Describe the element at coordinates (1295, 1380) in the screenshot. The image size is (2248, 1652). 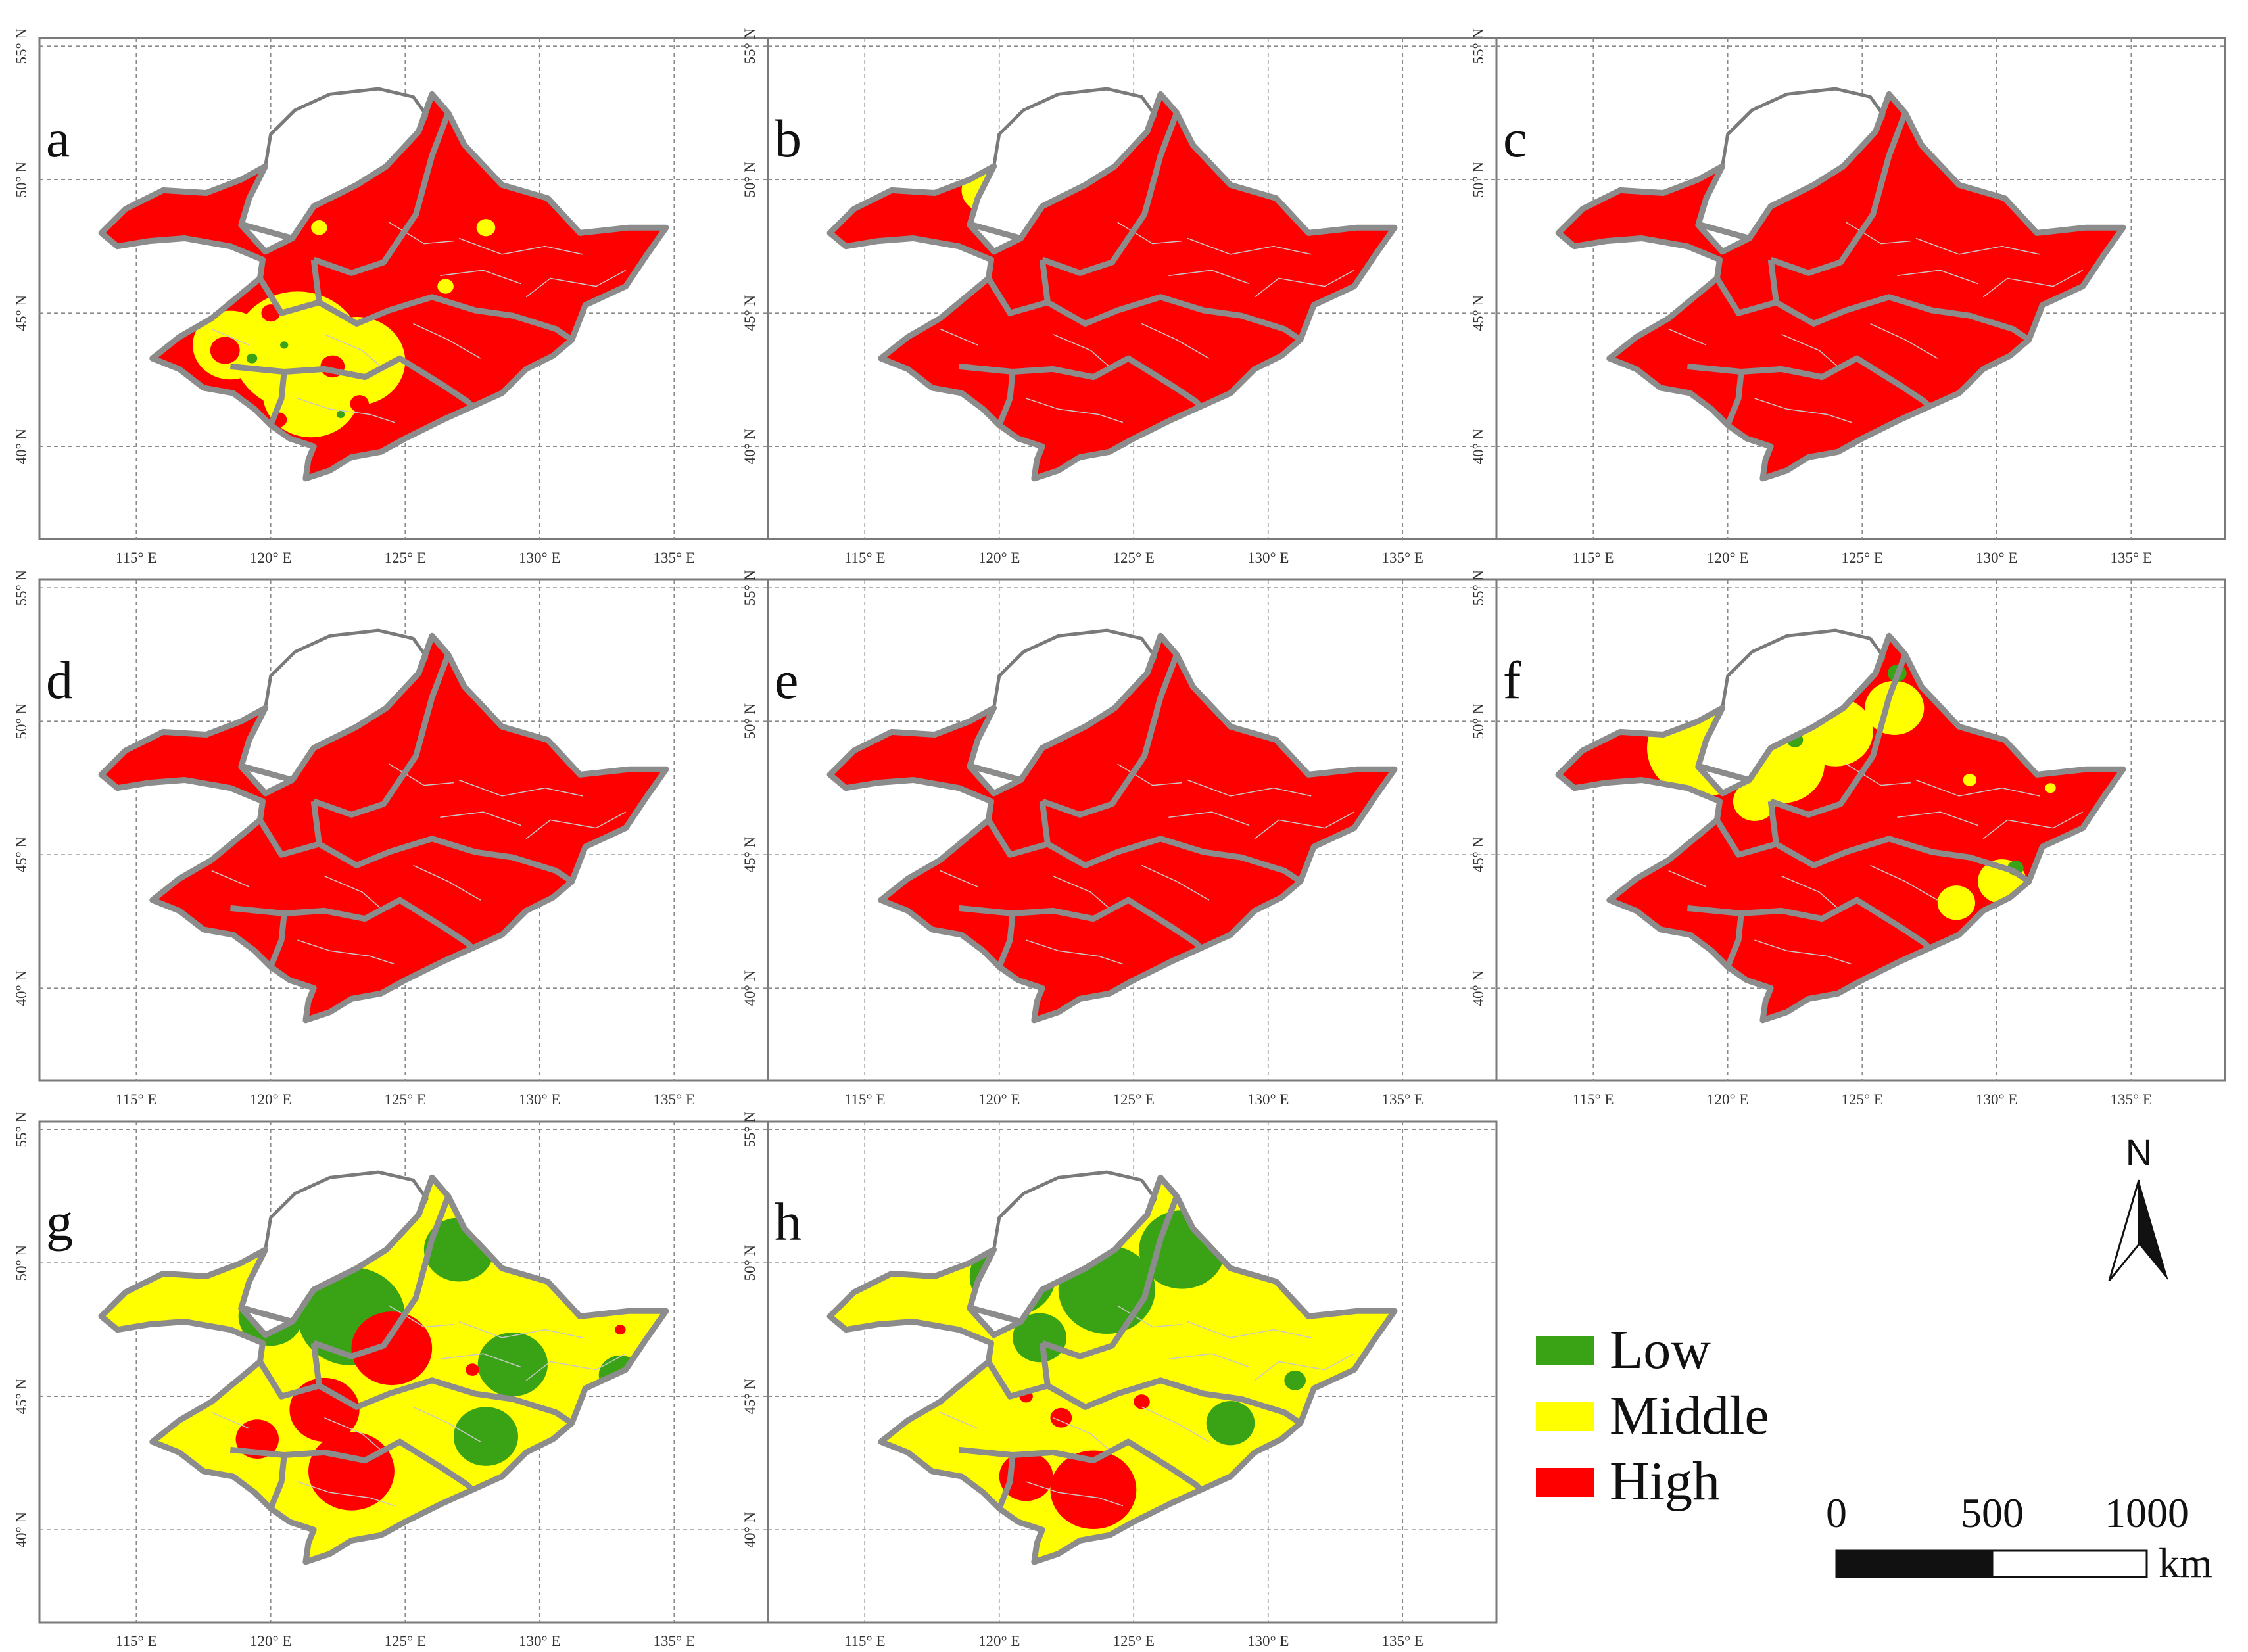
I see `patch-low` at that location.